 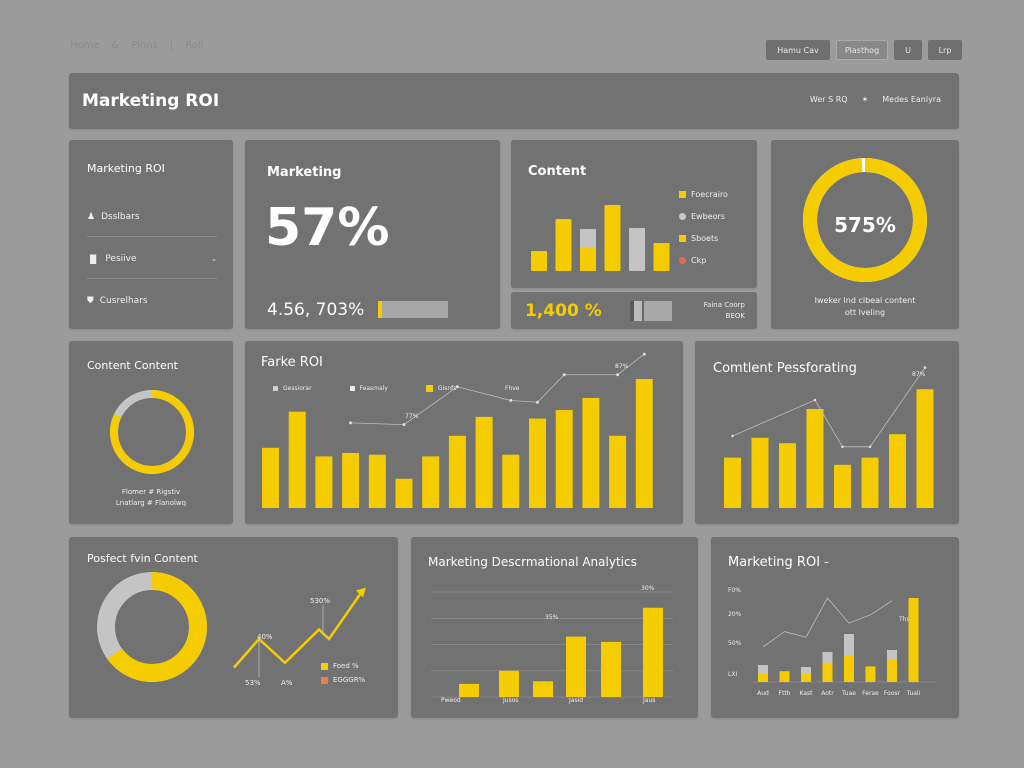 I want to click on farke-annotation: 77%, so click(x=412, y=416).